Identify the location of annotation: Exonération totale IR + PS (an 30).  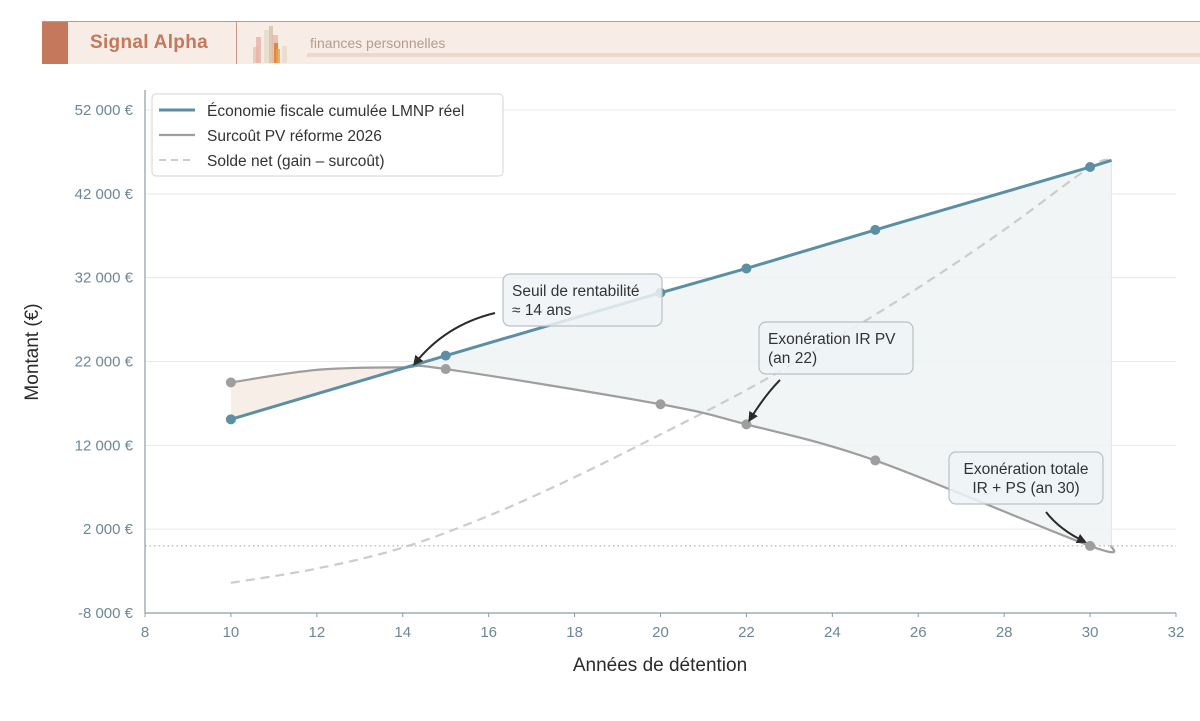
(1026, 497).